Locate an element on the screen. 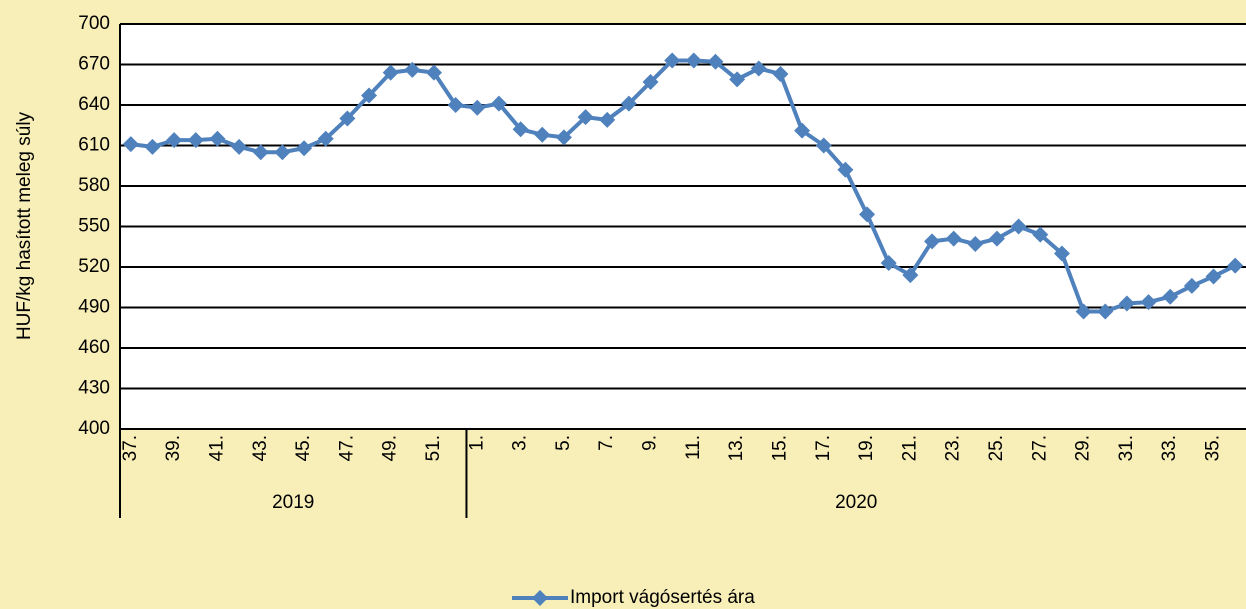 The image size is (1246, 609). x-tick-label: 9. is located at coordinates (650, 443).